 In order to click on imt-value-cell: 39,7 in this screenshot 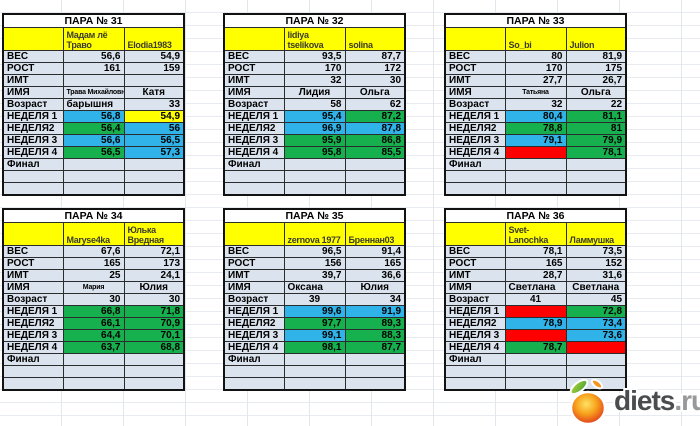, I will do `click(314, 275)`.